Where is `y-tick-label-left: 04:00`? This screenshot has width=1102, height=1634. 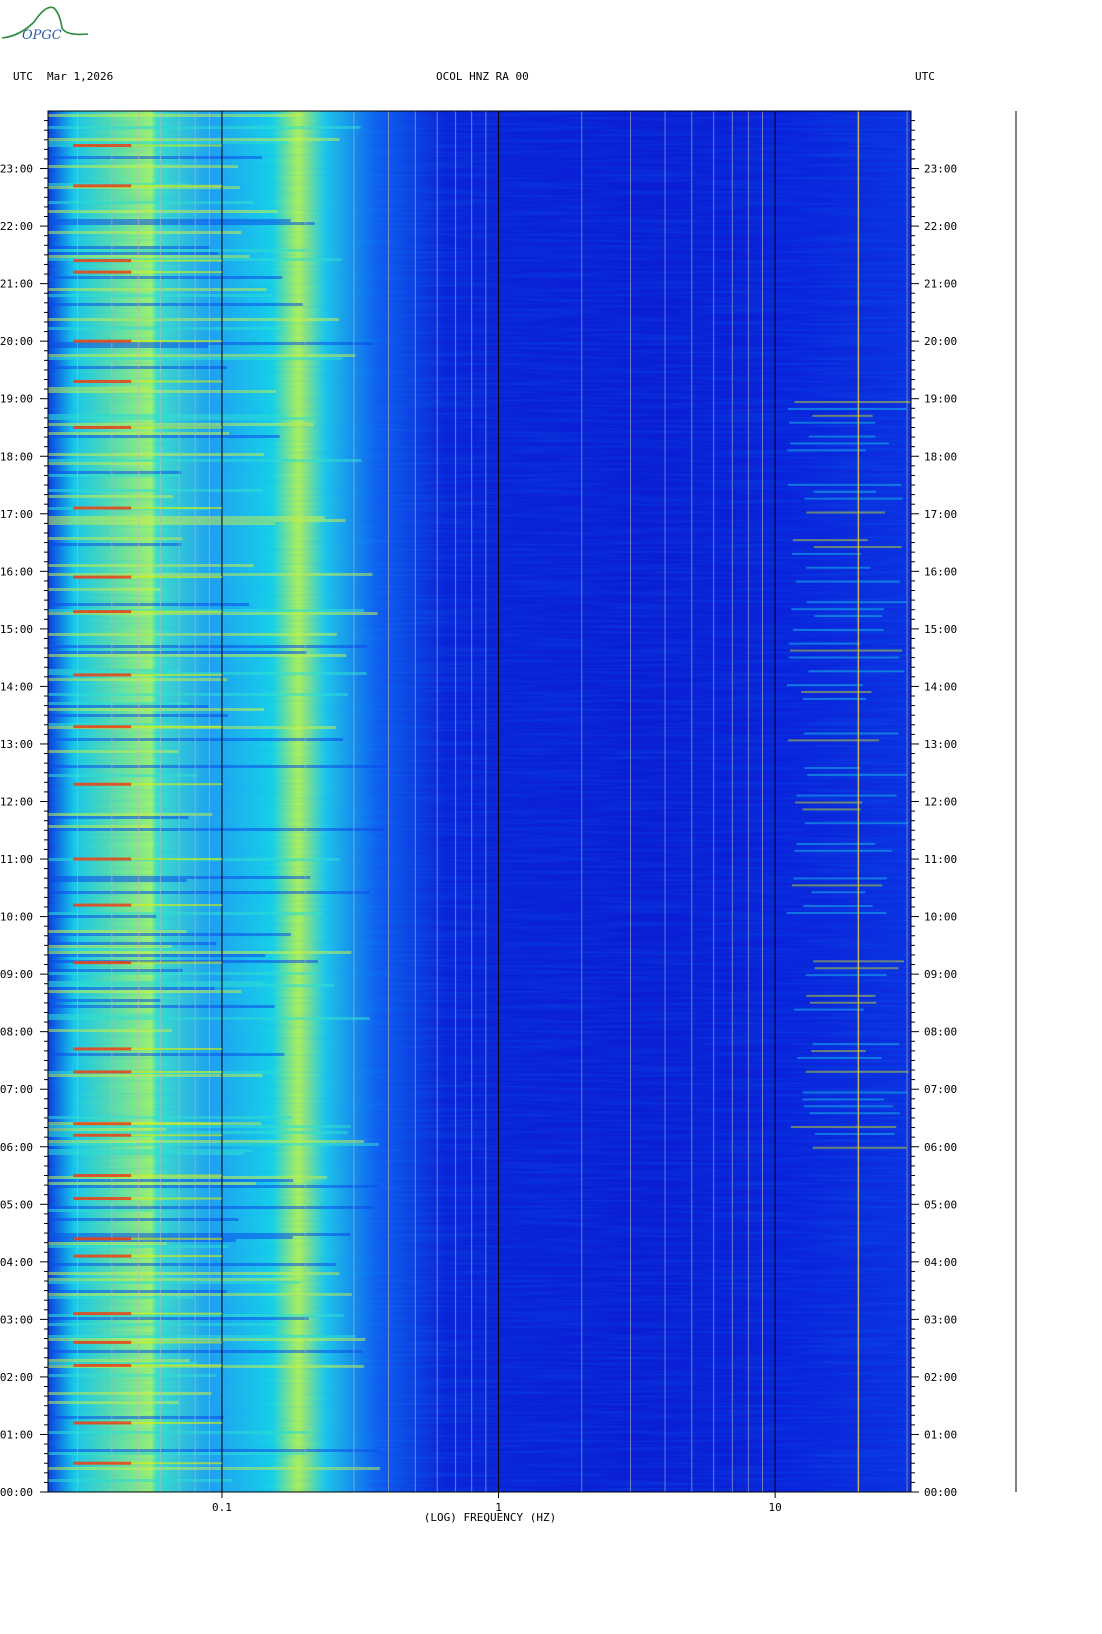 y-tick-label-left: 04:00 is located at coordinates (16, 1262).